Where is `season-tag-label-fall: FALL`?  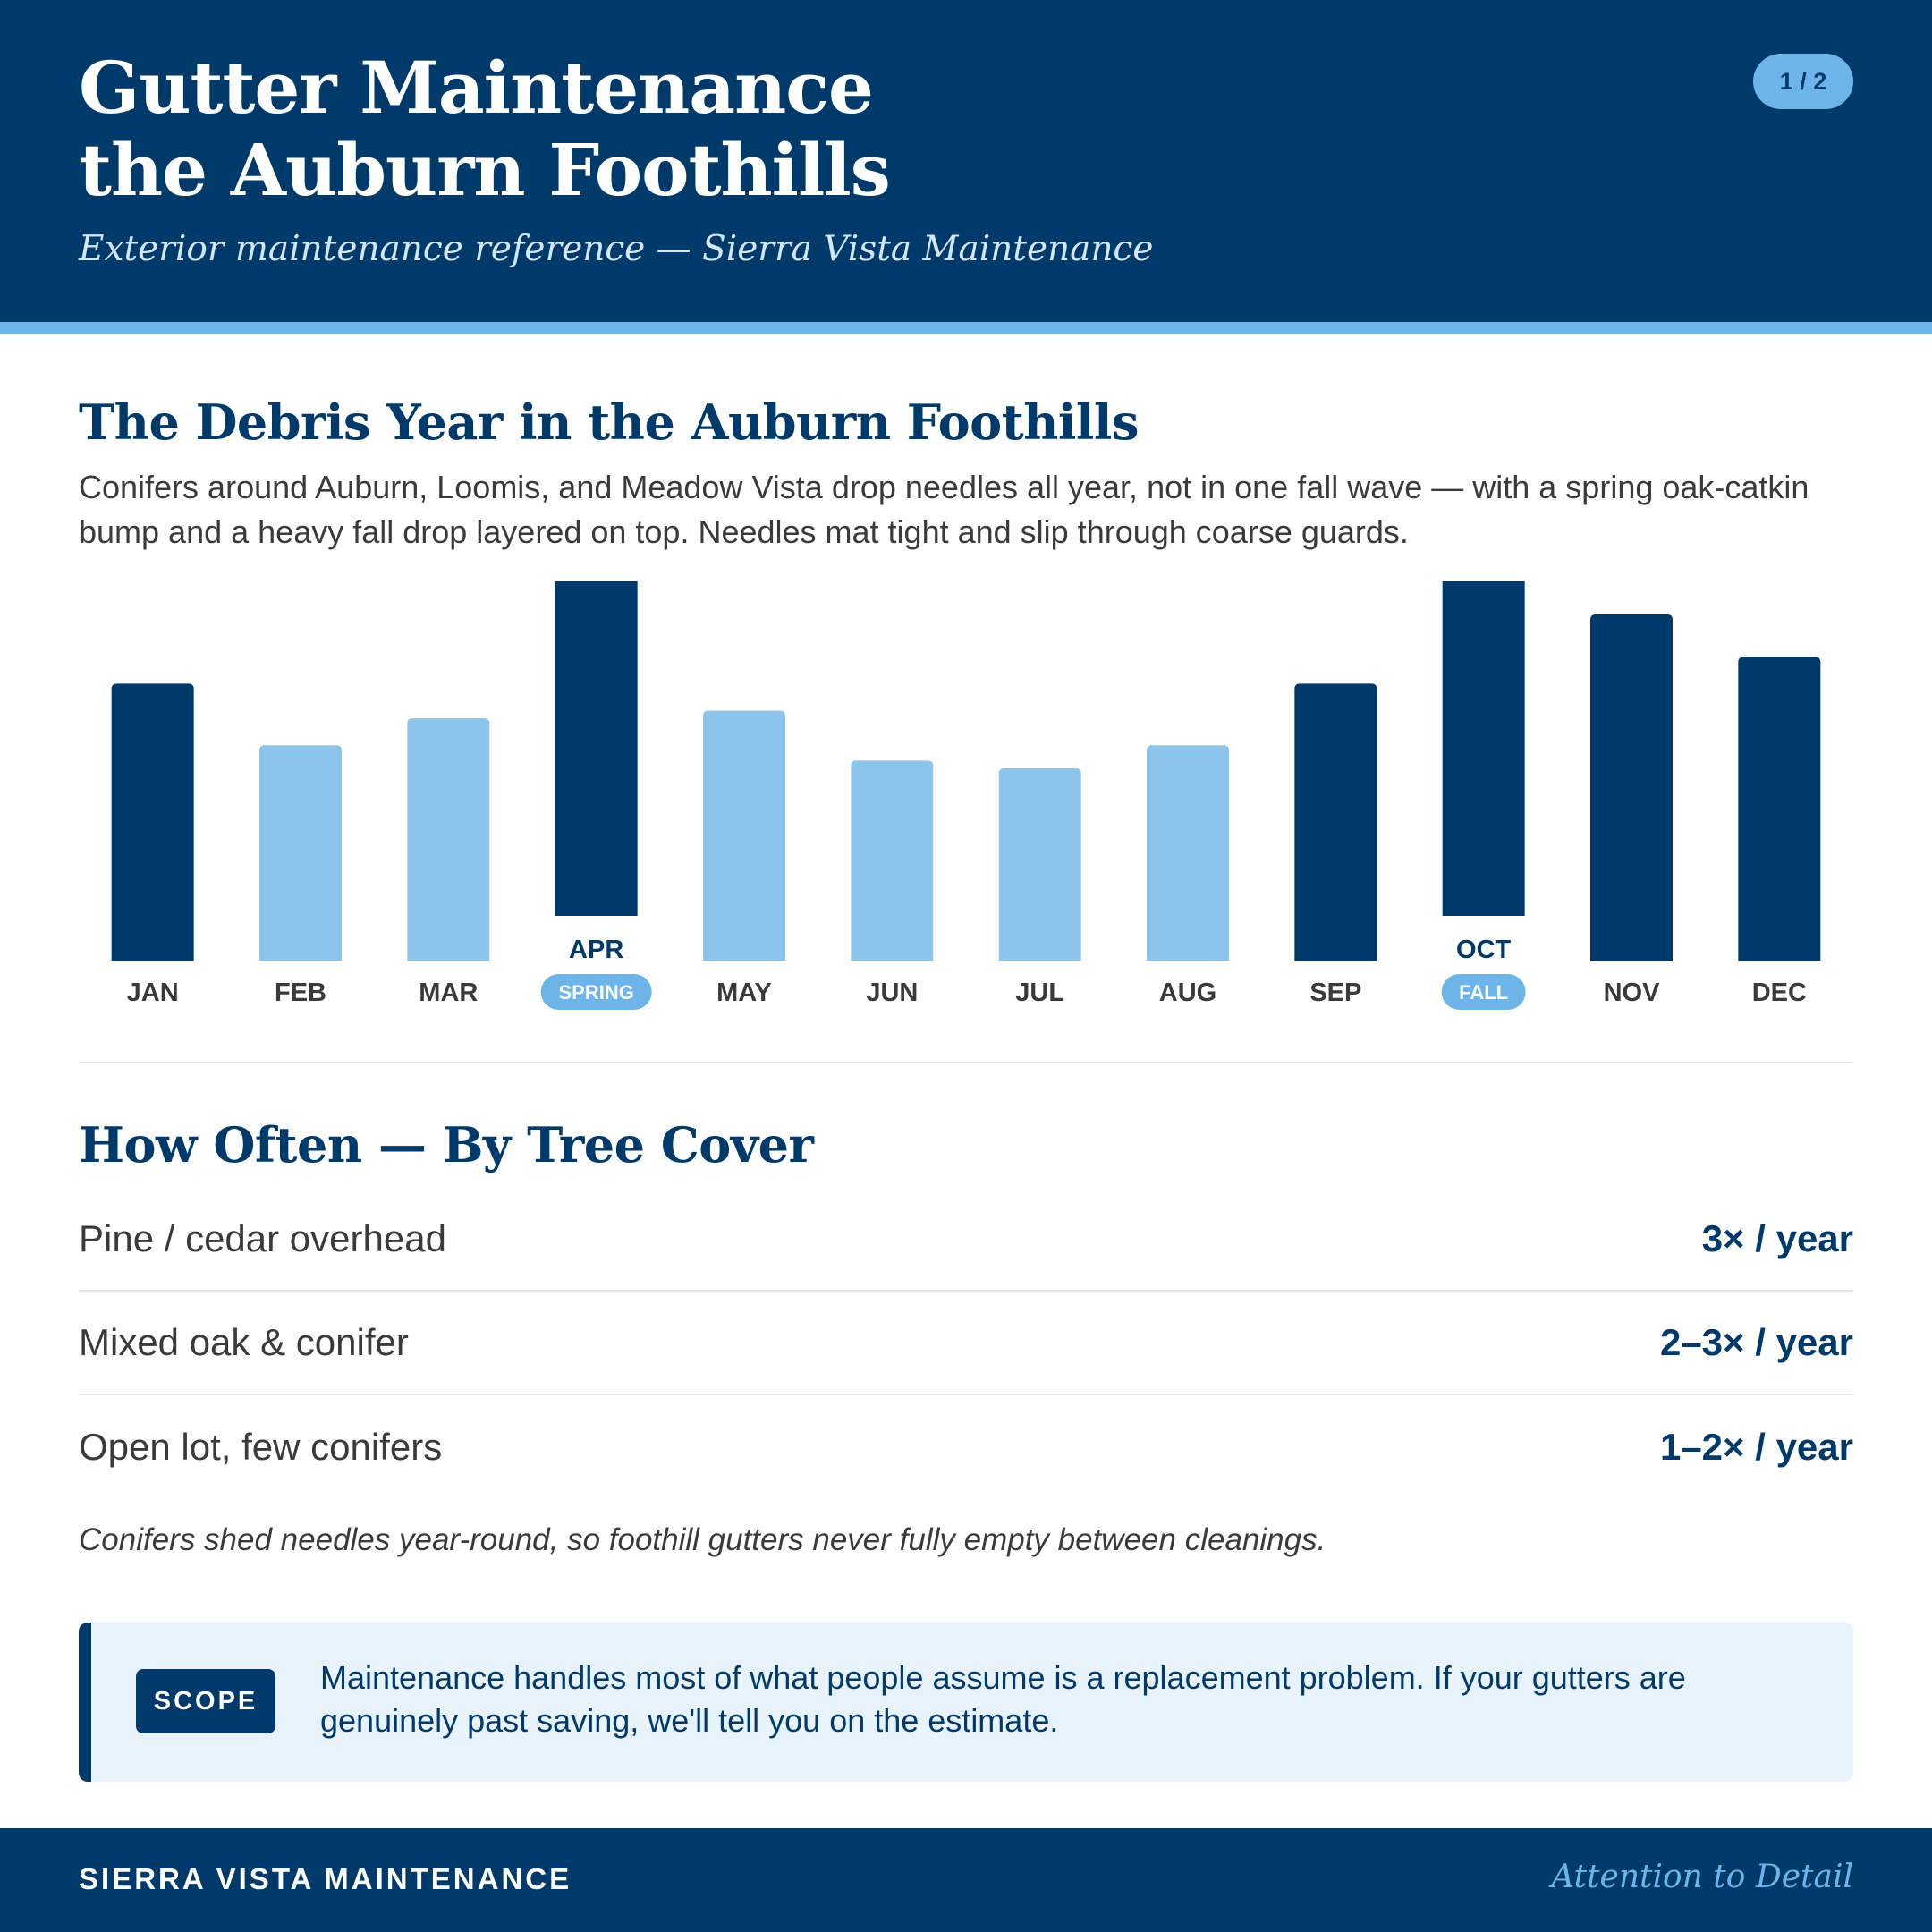 season-tag-label-fall: FALL is located at coordinates (1483, 992).